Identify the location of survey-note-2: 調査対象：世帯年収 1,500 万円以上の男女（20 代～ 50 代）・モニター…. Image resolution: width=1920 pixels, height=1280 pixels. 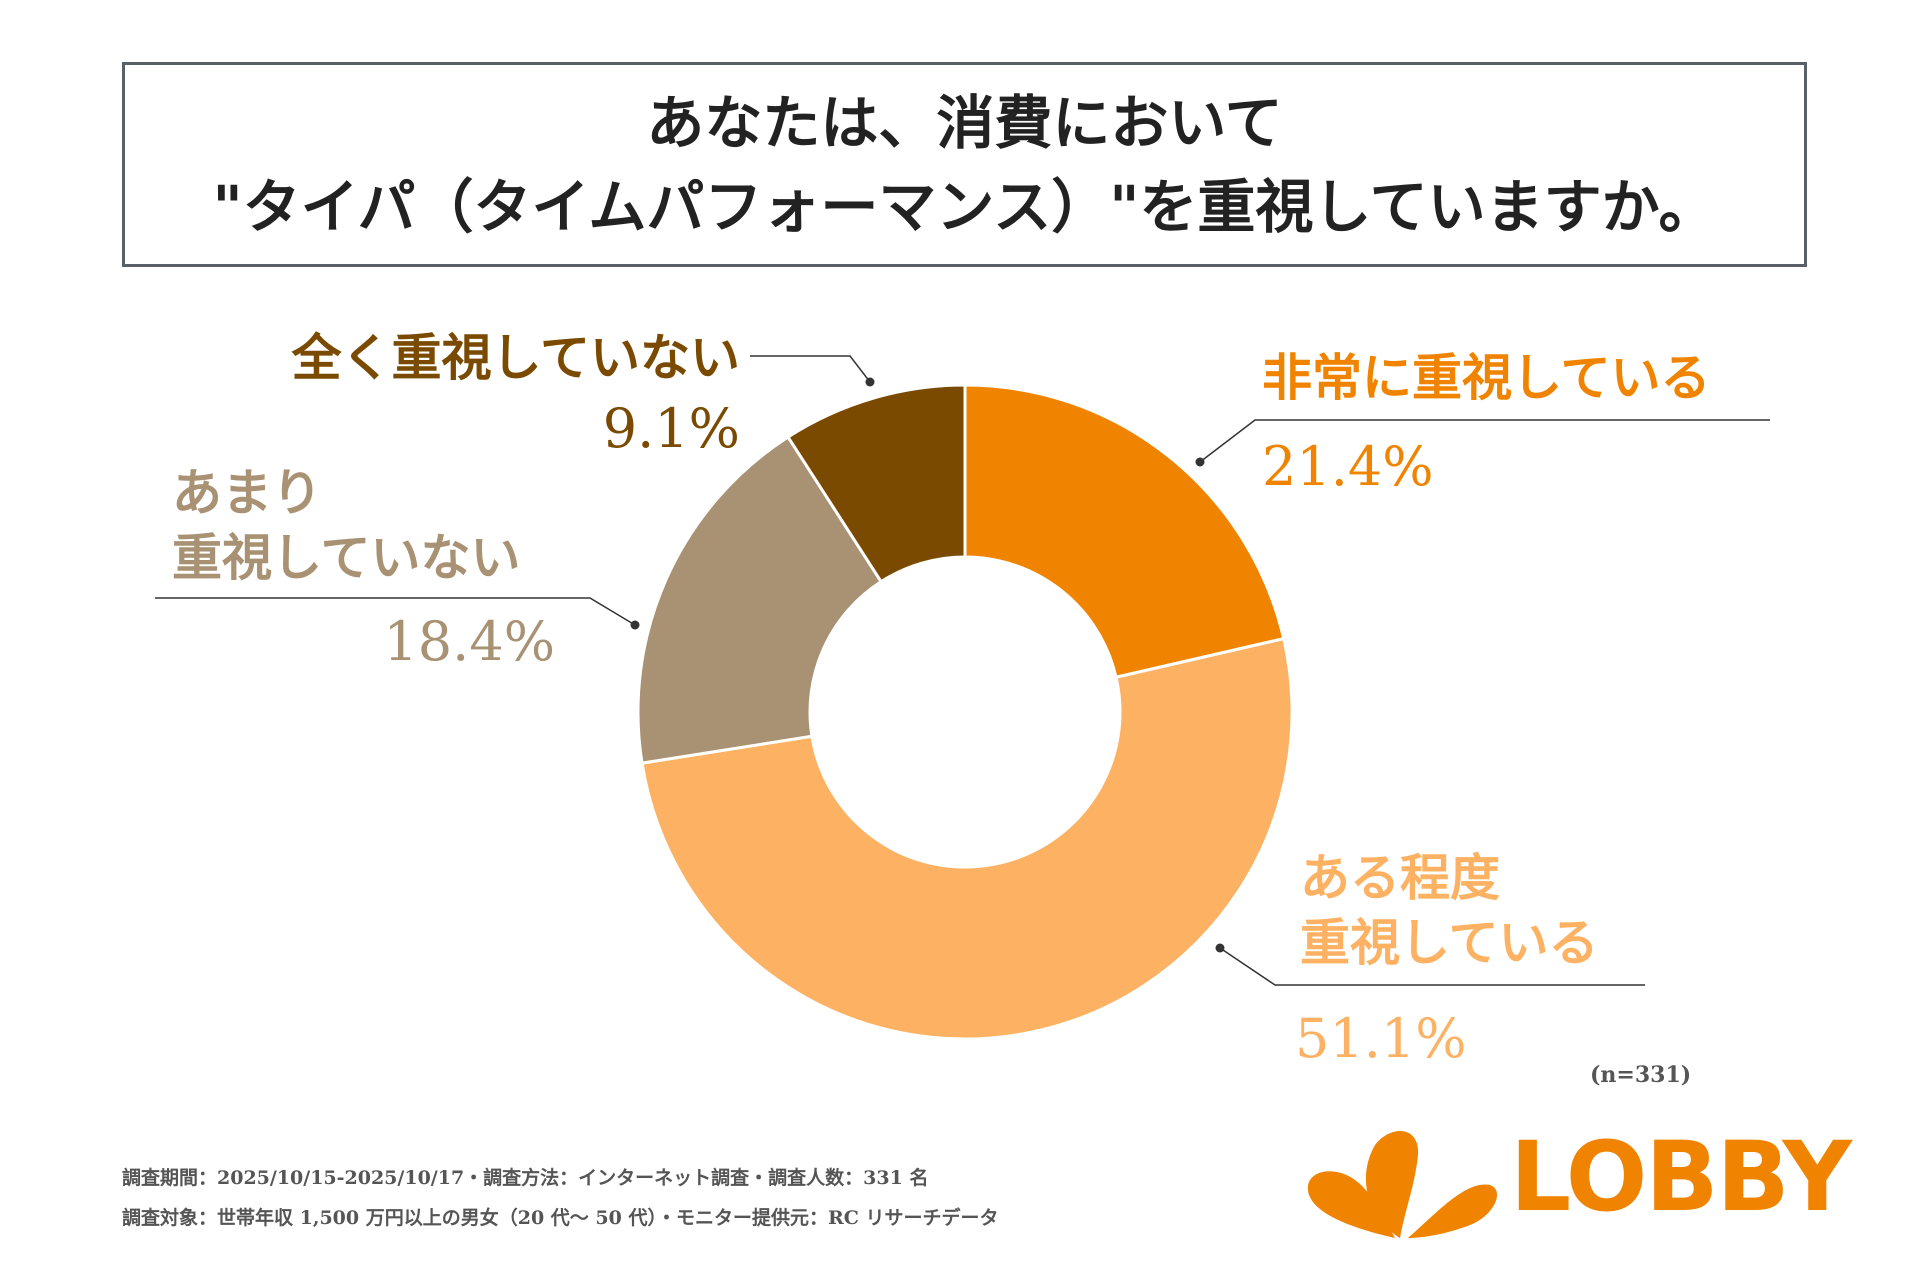
(560, 1218).